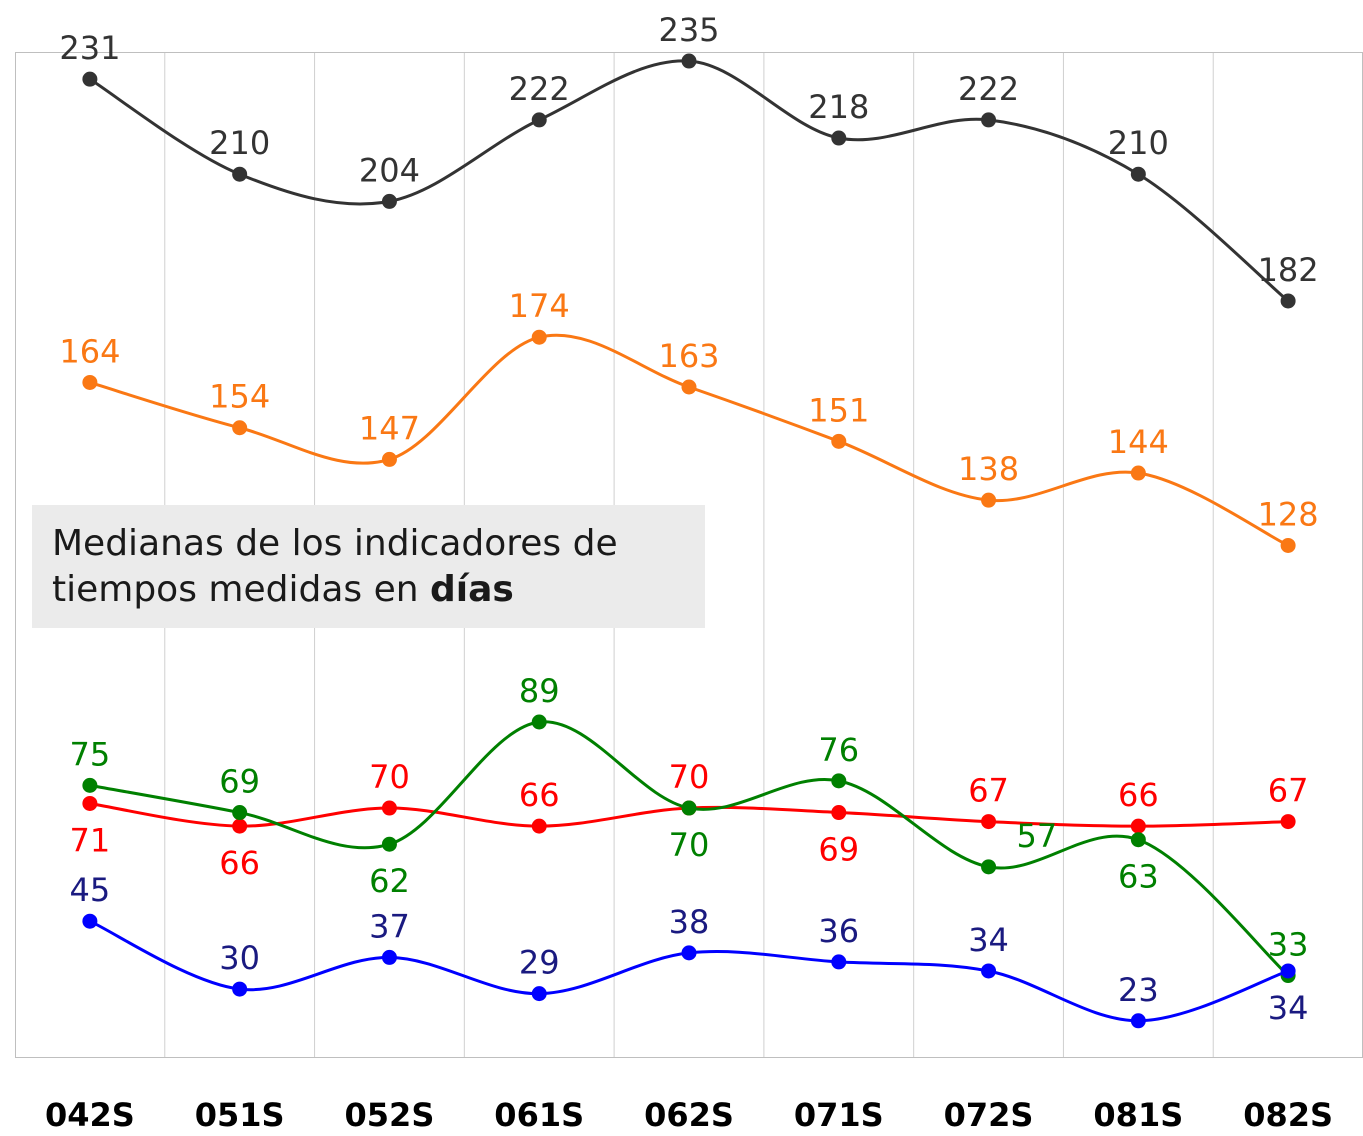 The image size is (1363, 1136). What do you see at coordinates (1288, 945) in the screenshot?
I see `data-label: 33` at bounding box center [1288, 945].